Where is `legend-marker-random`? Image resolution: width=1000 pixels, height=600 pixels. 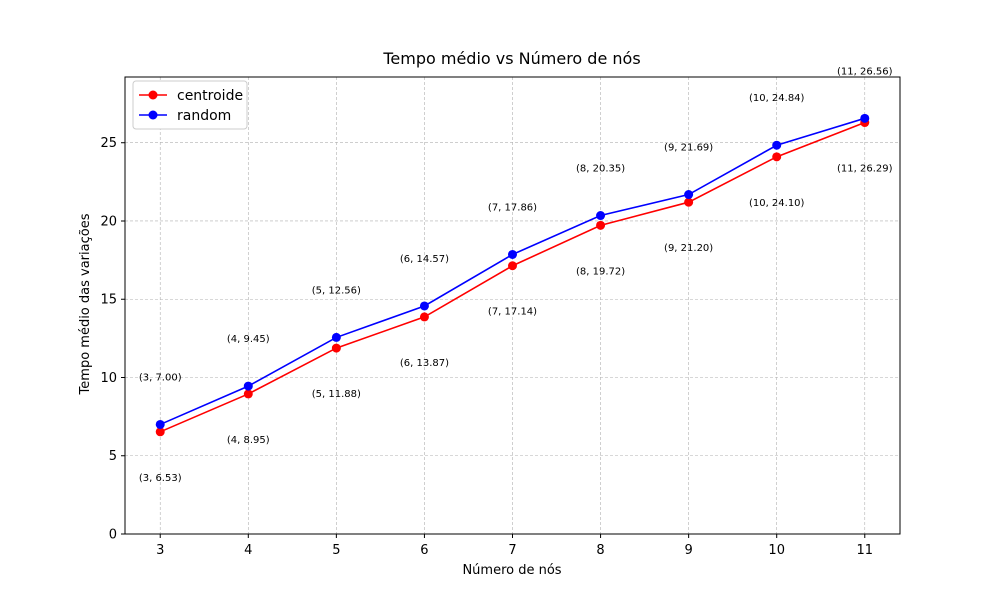
legend-marker-random is located at coordinates (153, 115).